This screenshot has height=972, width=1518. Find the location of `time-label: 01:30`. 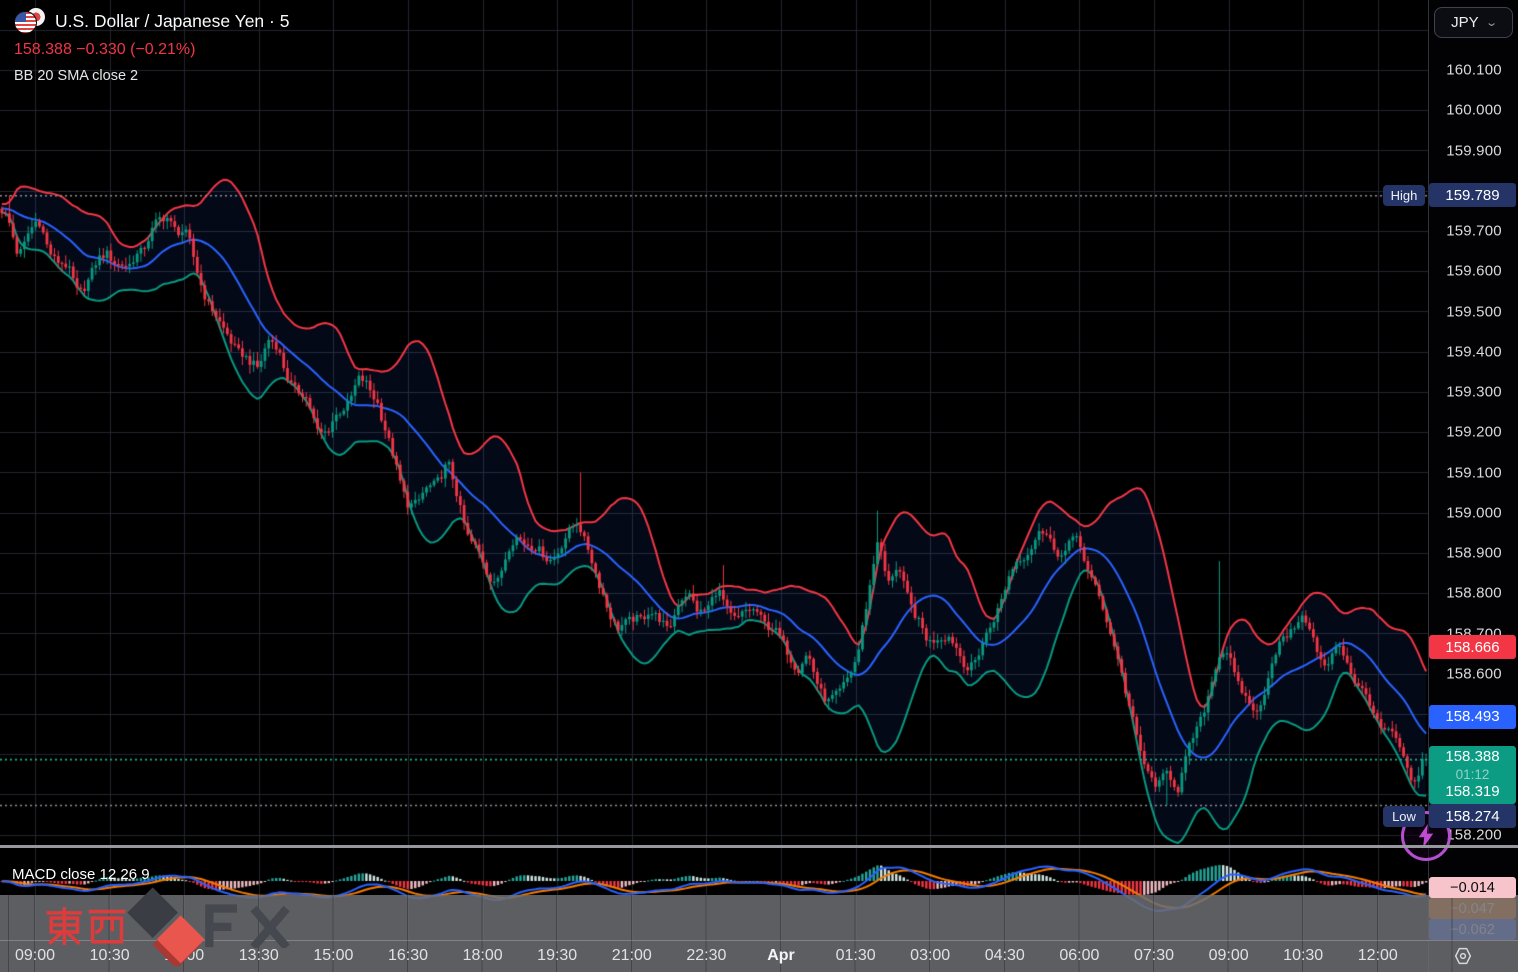

time-label: 01:30 is located at coordinates (855, 955).